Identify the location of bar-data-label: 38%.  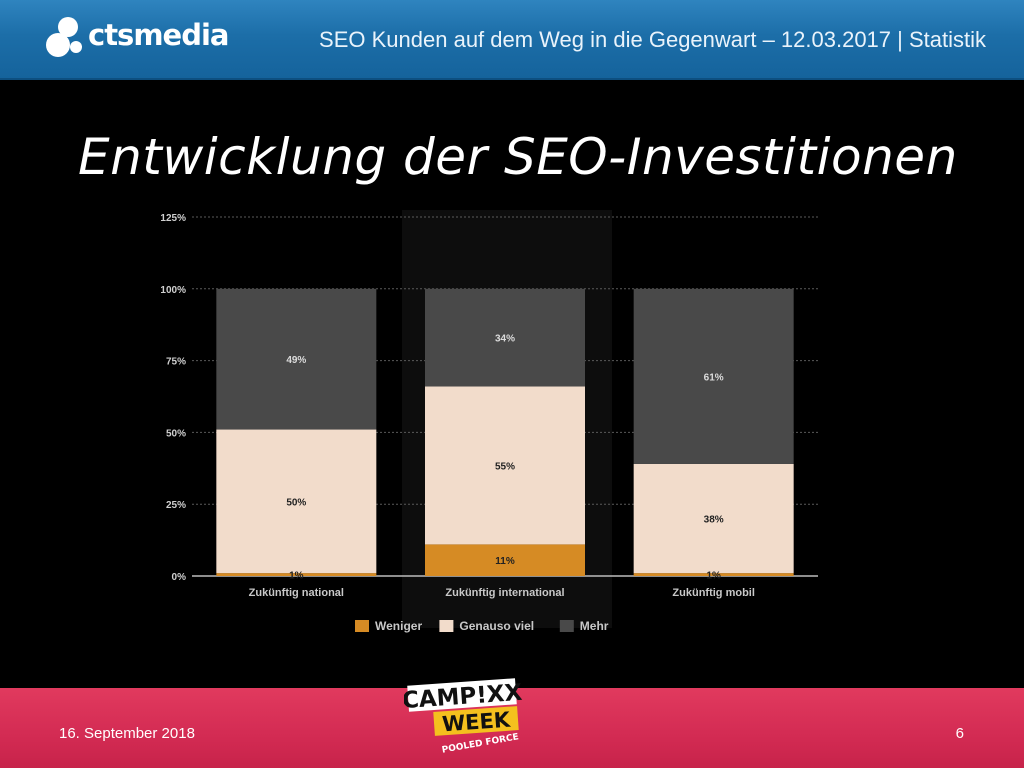
(714, 520).